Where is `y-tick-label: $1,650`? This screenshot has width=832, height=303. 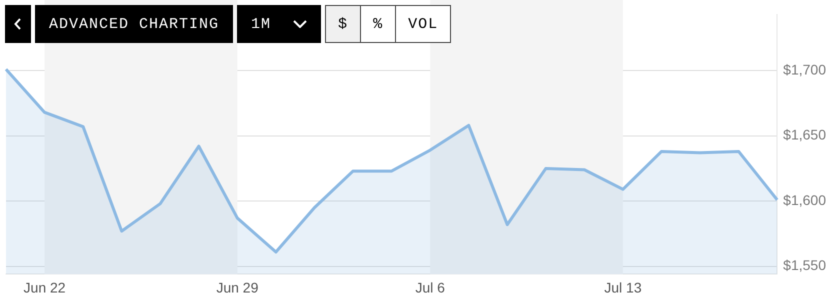
y-tick-label: $1,650 is located at coordinates (804, 134).